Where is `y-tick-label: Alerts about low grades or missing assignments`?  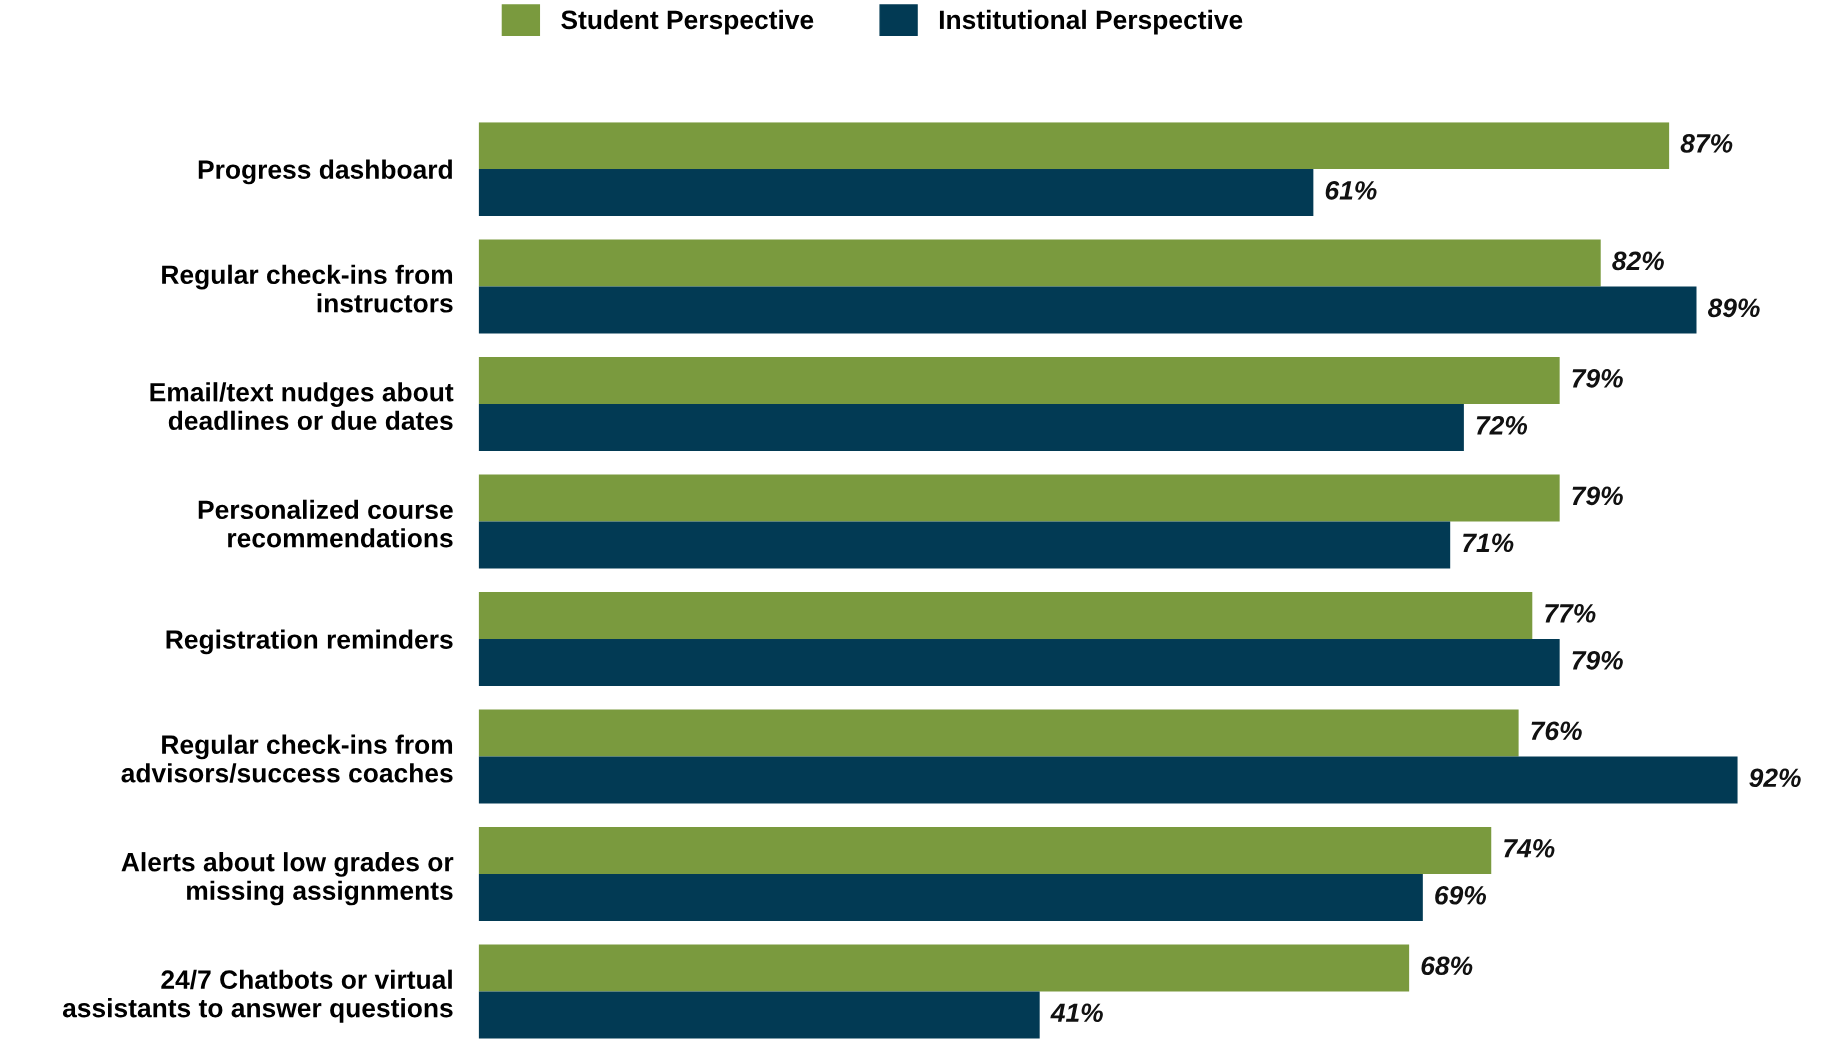 y-tick-label: Alerts about low grades or missing assignments is located at coordinates (287, 879).